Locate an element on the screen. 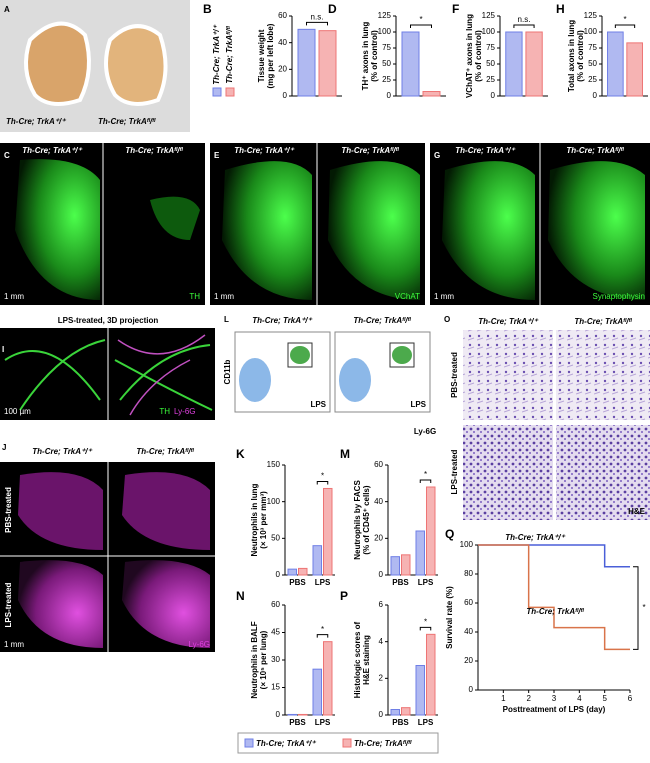  panel-label: E is located at coordinates (217, 155).